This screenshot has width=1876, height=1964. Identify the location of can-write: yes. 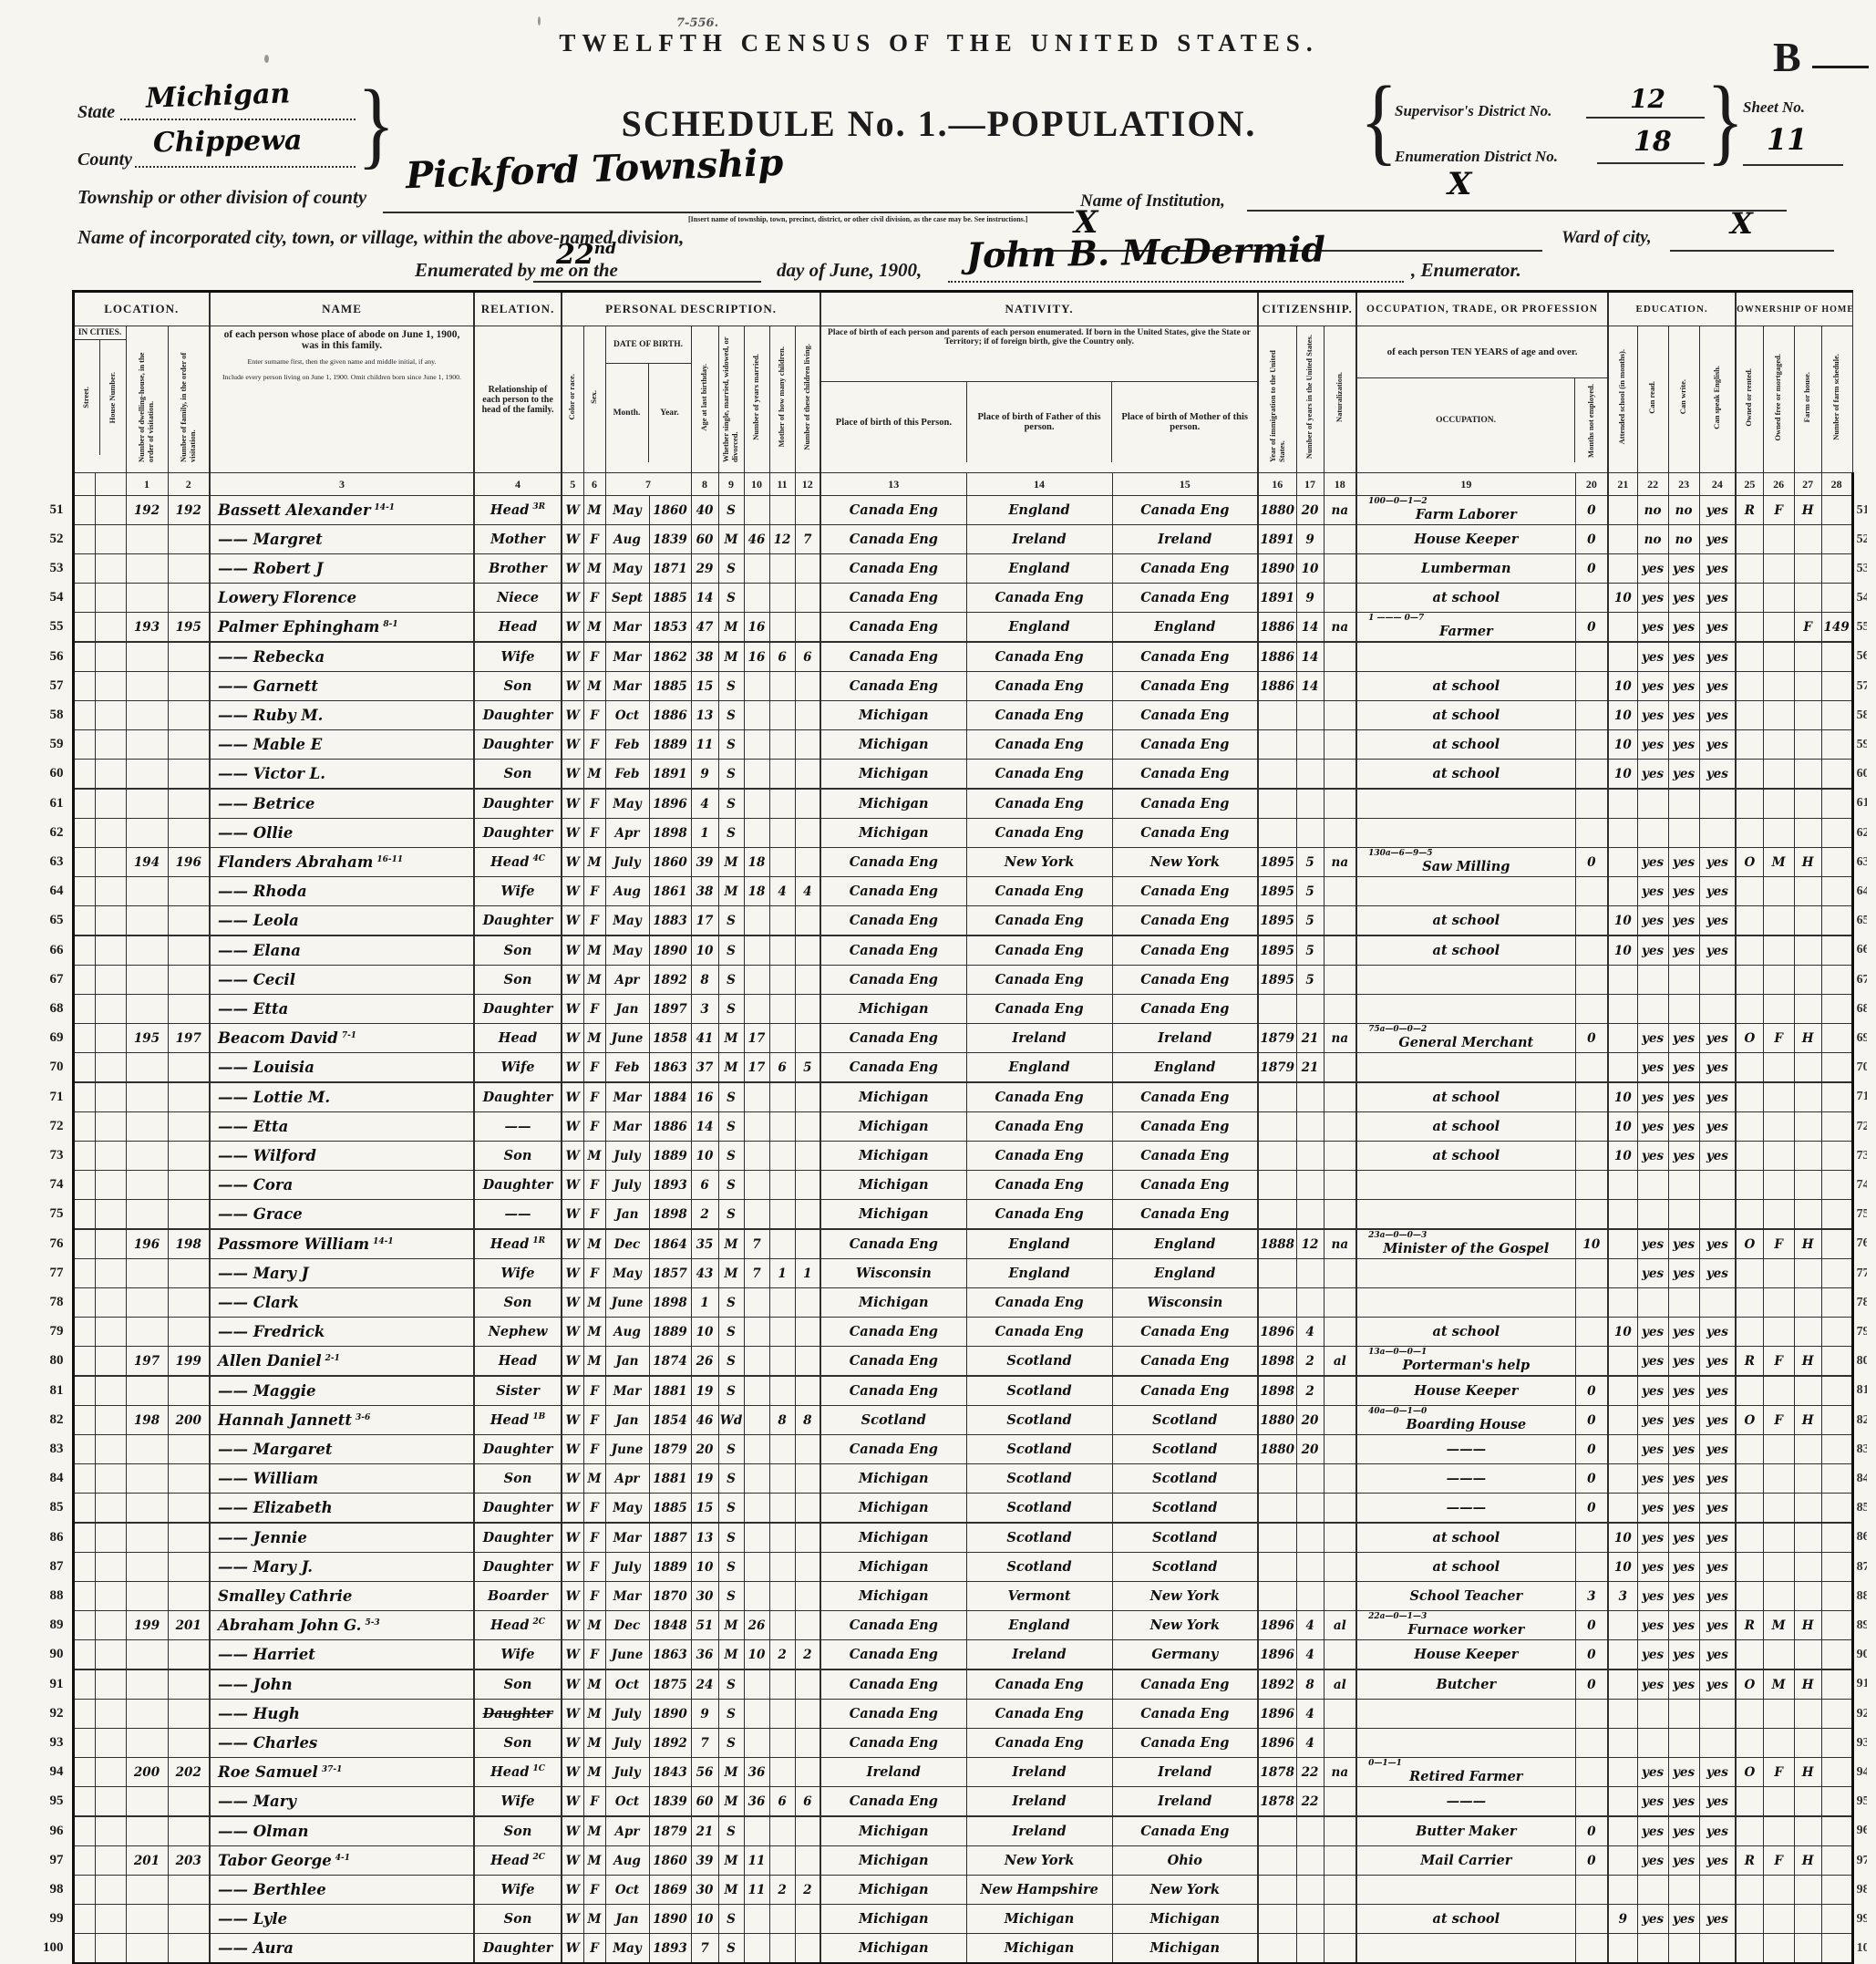
(1683, 1097).